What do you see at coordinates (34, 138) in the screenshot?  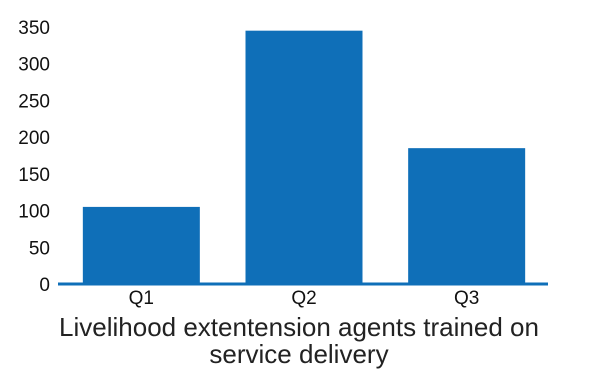 I see `y-tick-label: 200` at bounding box center [34, 138].